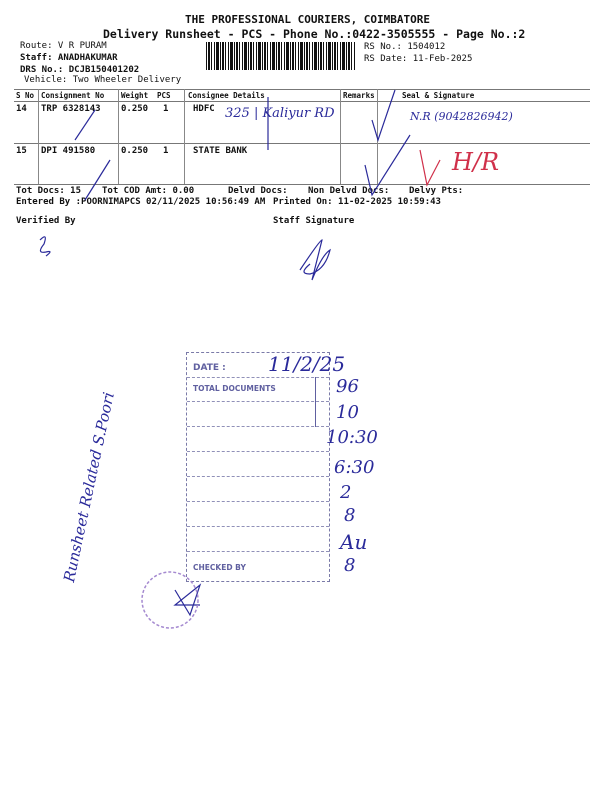 This screenshot has width=600, height=800. Describe the element at coordinates (307, 364) in the screenshot. I see `stamp-date-value: 11/2/25` at that location.